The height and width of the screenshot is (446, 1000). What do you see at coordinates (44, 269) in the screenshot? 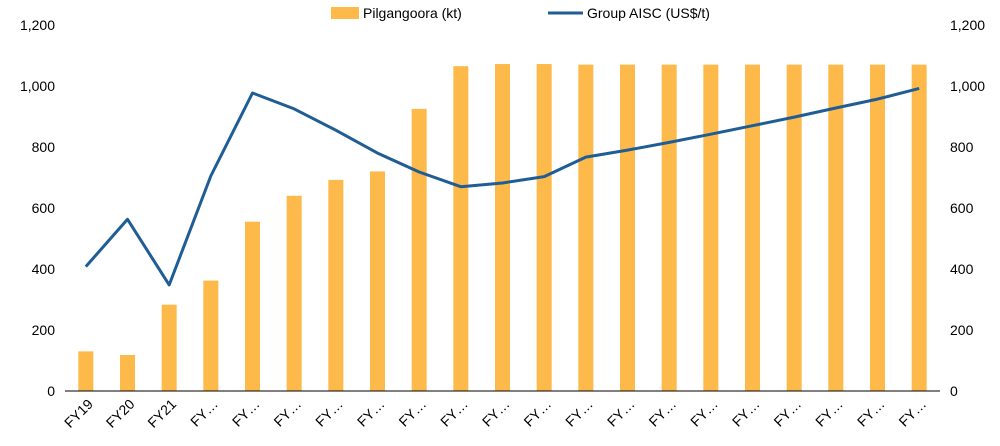
I see `left-tick-label: 400` at bounding box center [44, 269].